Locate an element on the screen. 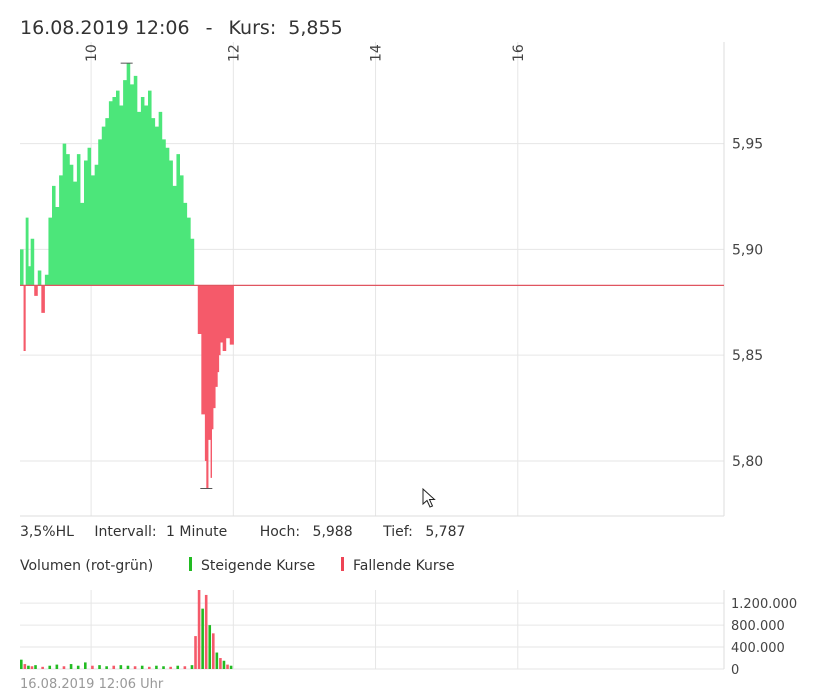 Image resolution: width=835 pixels, height=693 pixels. y-tick-label-1: 5,85 is located at coordinates (747, 356).